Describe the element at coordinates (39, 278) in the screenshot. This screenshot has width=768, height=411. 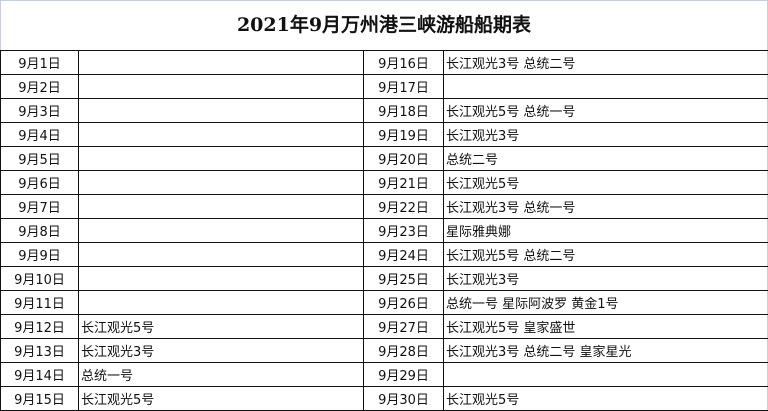
I see `date-cell: 9月10日` at that location.